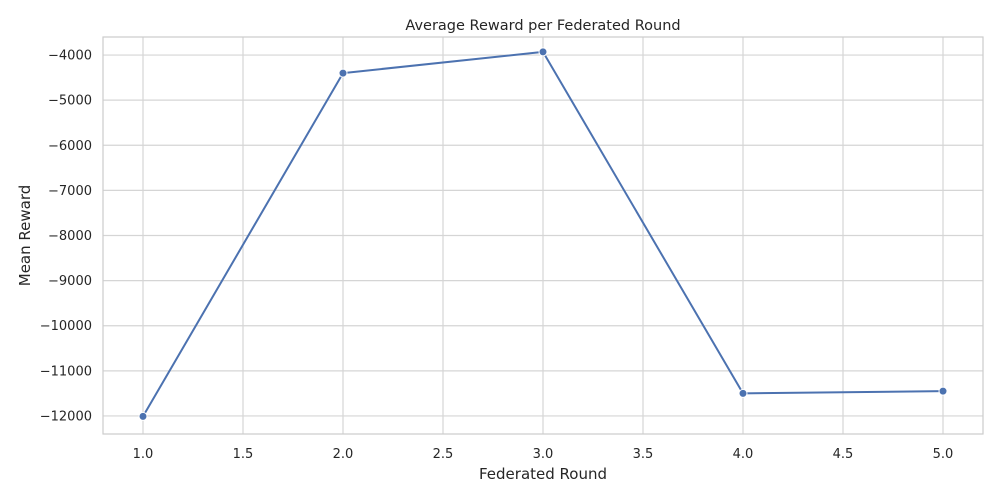  Describe the element at coordinates (70, 281) in the screenshot. I see `y-tick-label: −9000` at that location.